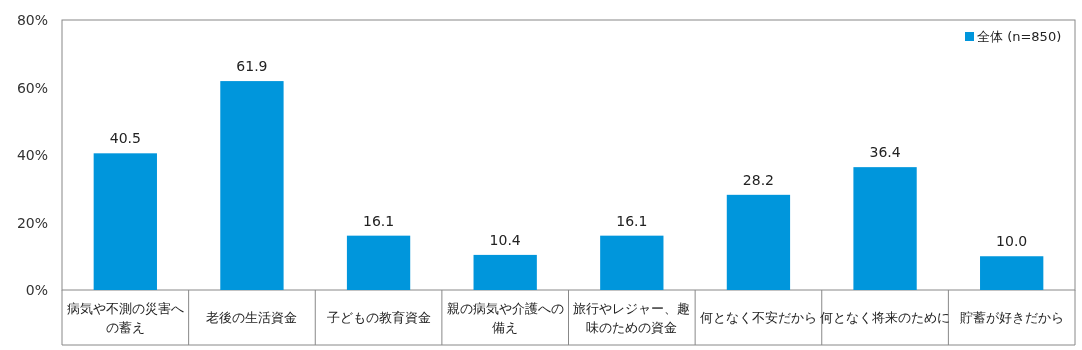 This screenshot has height=350, width=1082. Describe the element at coordinates (505, 317) in the screenshot. I see `x-tick-label: 親の病気や介護への備え` at that location.